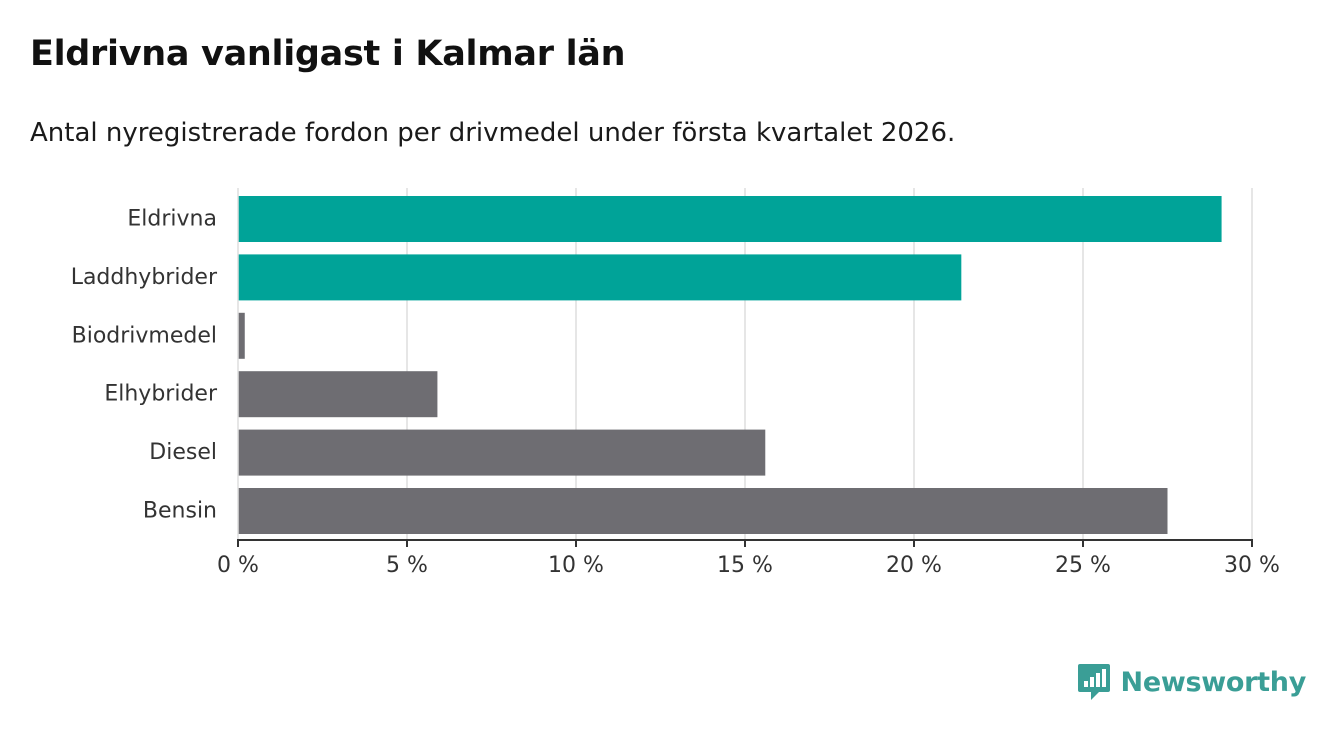 Image resolution: width=1340 pixels, height=733 pixels. I want to click on newsworthy-logo-icon, so click(1093, 682).